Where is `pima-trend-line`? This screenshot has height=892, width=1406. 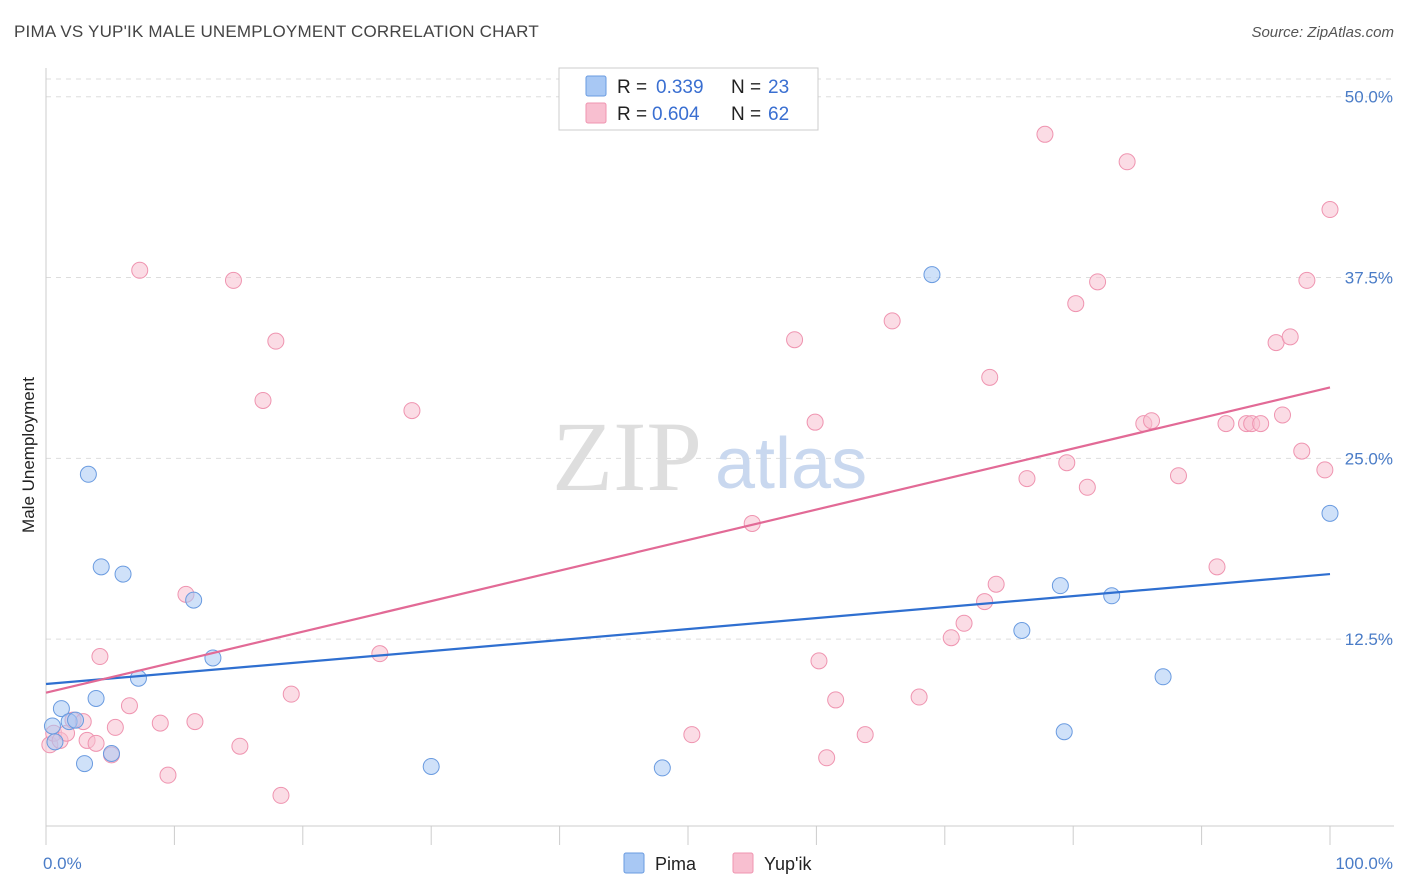 pima-trend-line is located at coordinates (688, 629).